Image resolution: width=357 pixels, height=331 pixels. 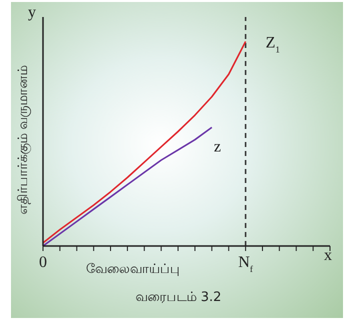 I want to click on y-axis-title: எதிர்பார்க்கும் வருமானம், so click(x=24, y=140).